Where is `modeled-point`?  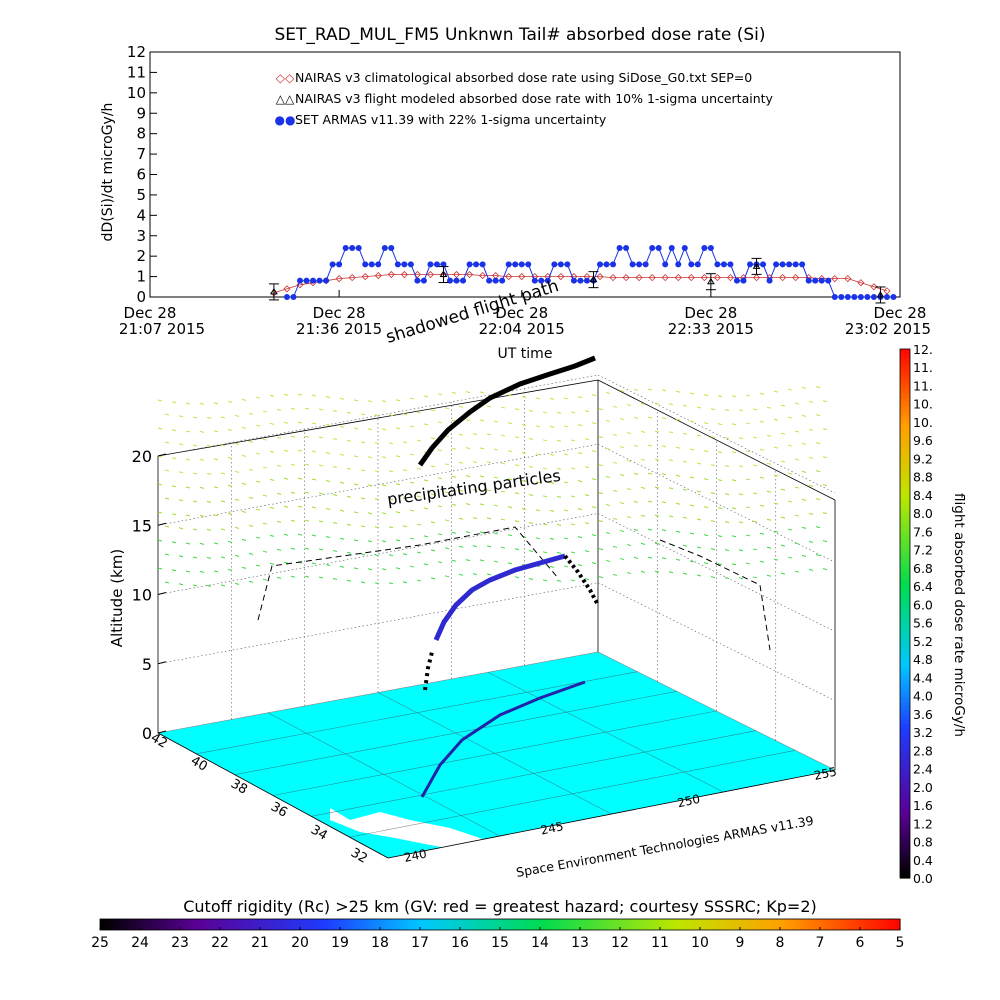
modeled-point is located at coordinates (443, 274).